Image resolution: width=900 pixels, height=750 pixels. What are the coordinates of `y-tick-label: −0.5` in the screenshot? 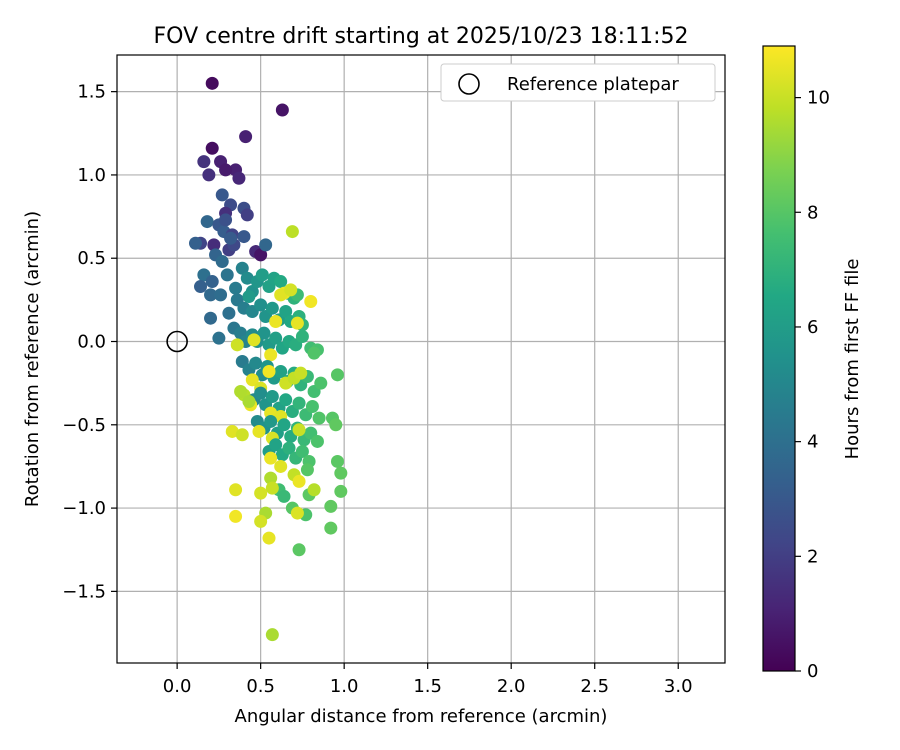 It's located at (84, 425).